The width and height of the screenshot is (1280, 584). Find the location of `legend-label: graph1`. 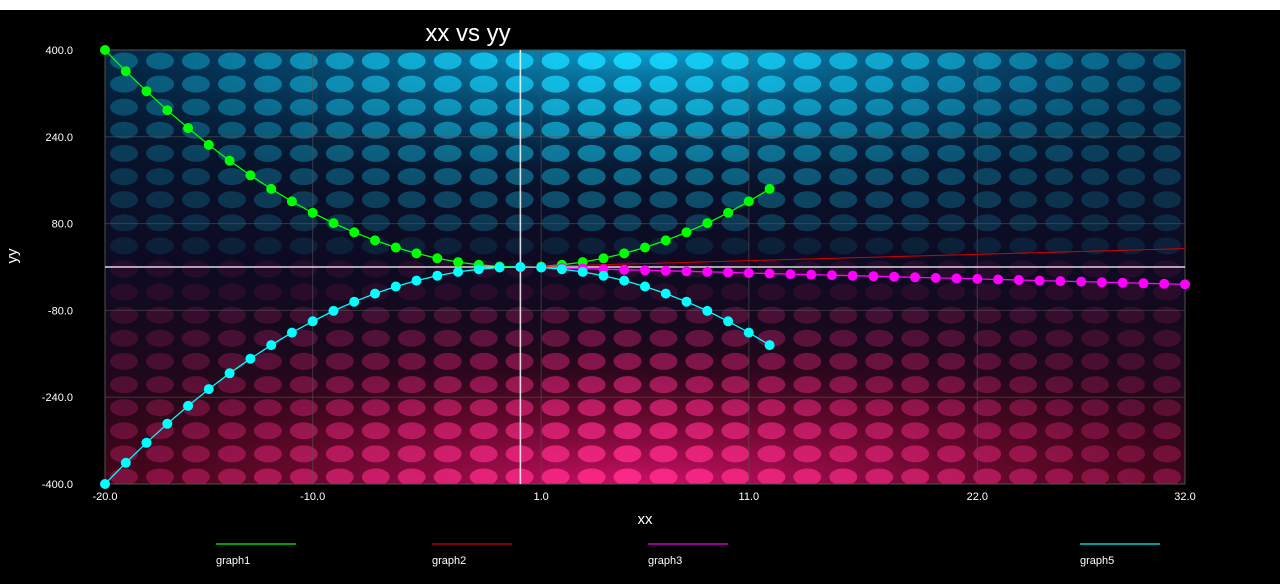

legend-label: graph1 is located at coordinates (233, 561).